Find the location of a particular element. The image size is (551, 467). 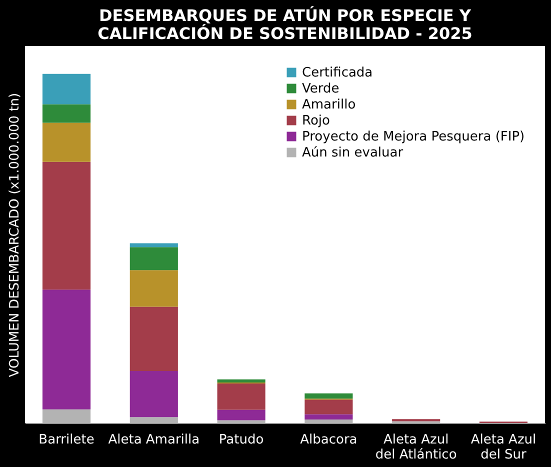

x-tick-label: Albacora is located at coordinates (329, 440).